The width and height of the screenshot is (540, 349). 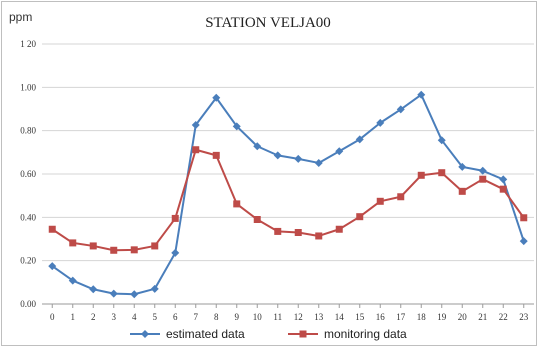 I want to click on x-tick-label: 20, so click(x=463, y=317).